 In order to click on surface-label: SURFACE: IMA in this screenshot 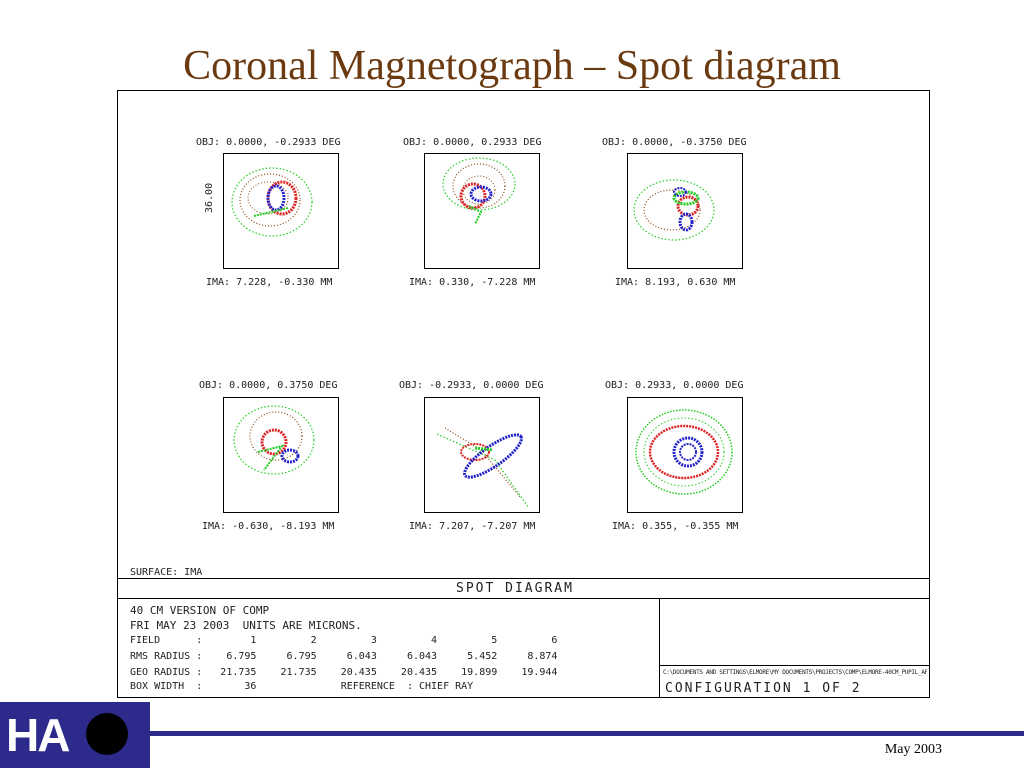, I will do `click(166, 572)`.